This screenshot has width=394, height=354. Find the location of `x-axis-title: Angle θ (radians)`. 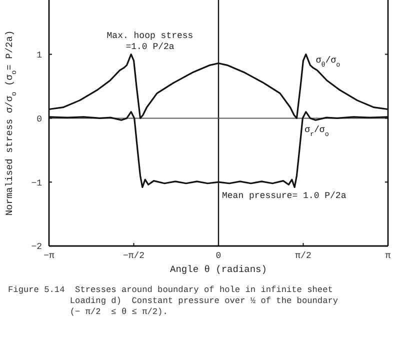

x-axis-title: Angle θ (radians) is located at coordinates (218, 269).